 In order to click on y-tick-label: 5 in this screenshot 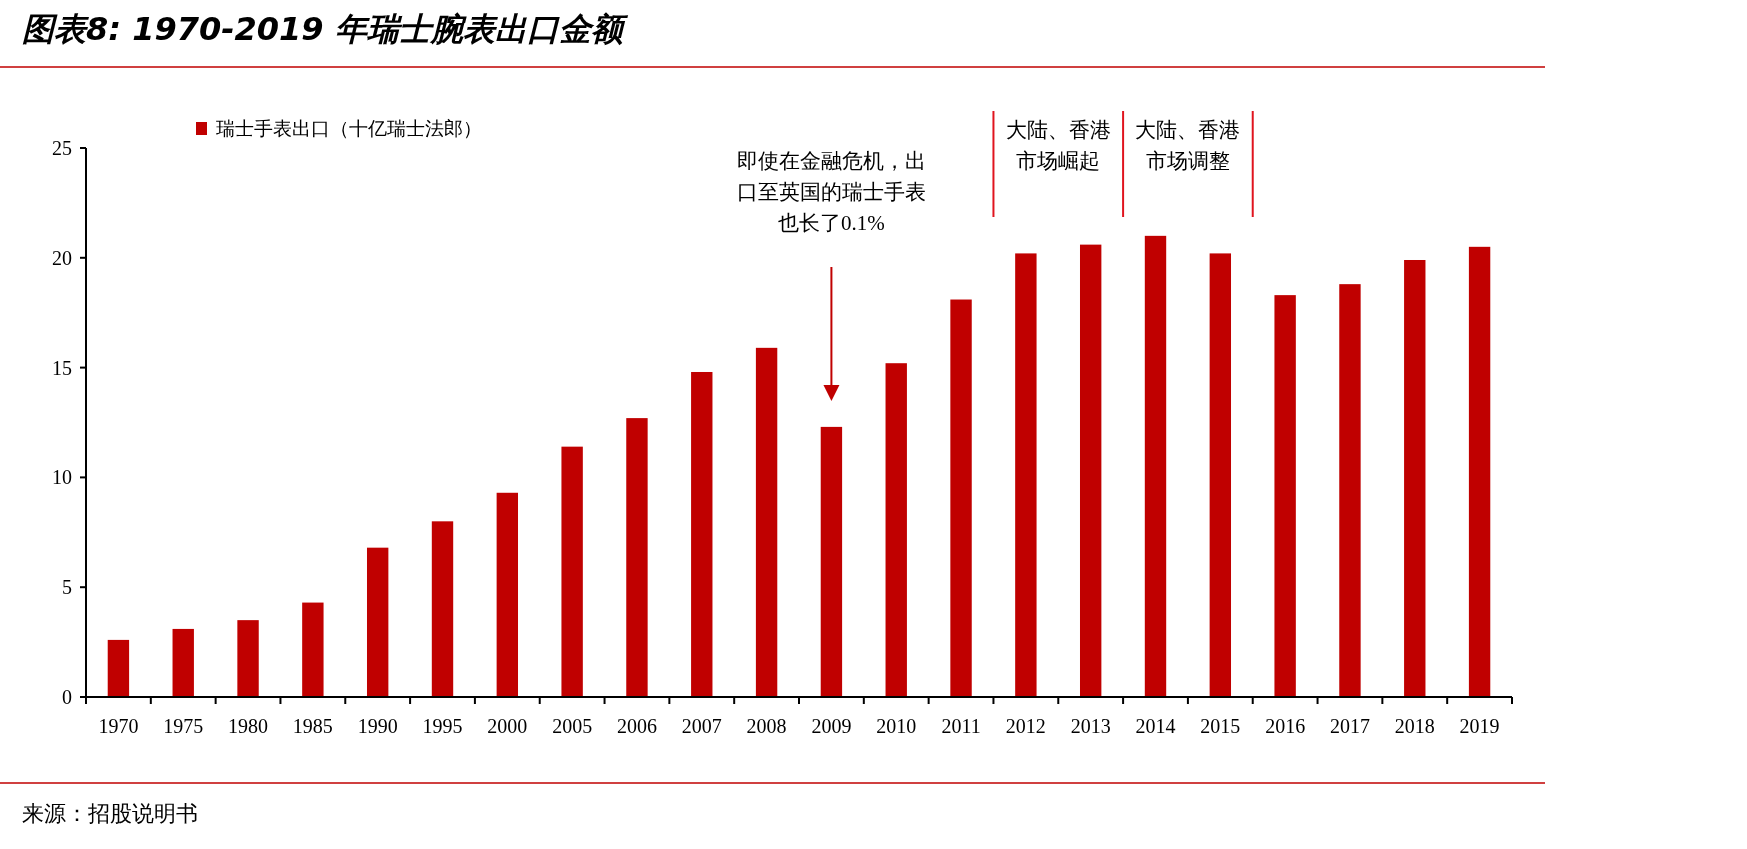, I will do `click(67, 587)`.